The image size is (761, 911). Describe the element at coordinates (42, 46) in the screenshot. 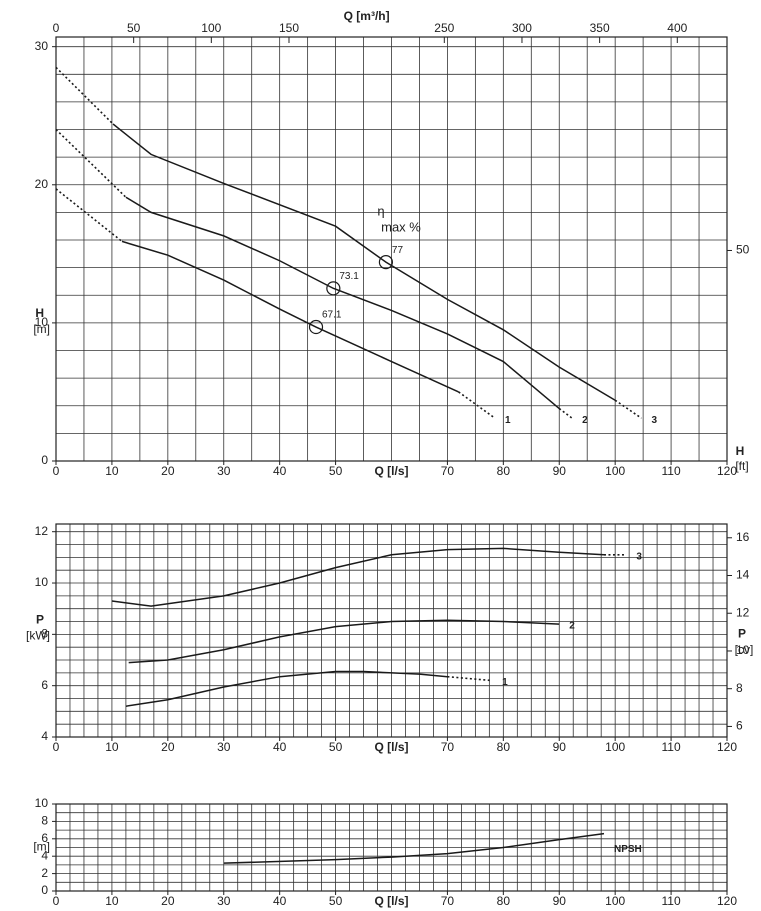

I see `y-tick-label: 30` at that location.